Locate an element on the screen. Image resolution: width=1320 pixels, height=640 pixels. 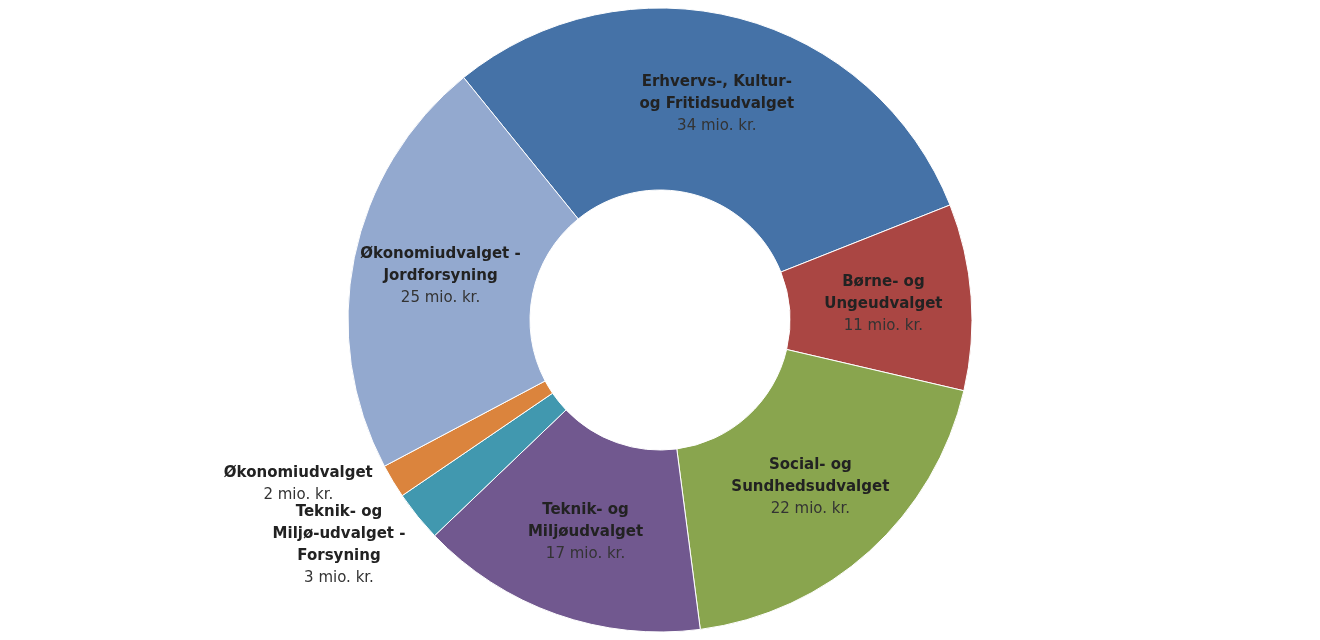
slice-label: Økonomiudvalget is located at coordinates (298, 472).